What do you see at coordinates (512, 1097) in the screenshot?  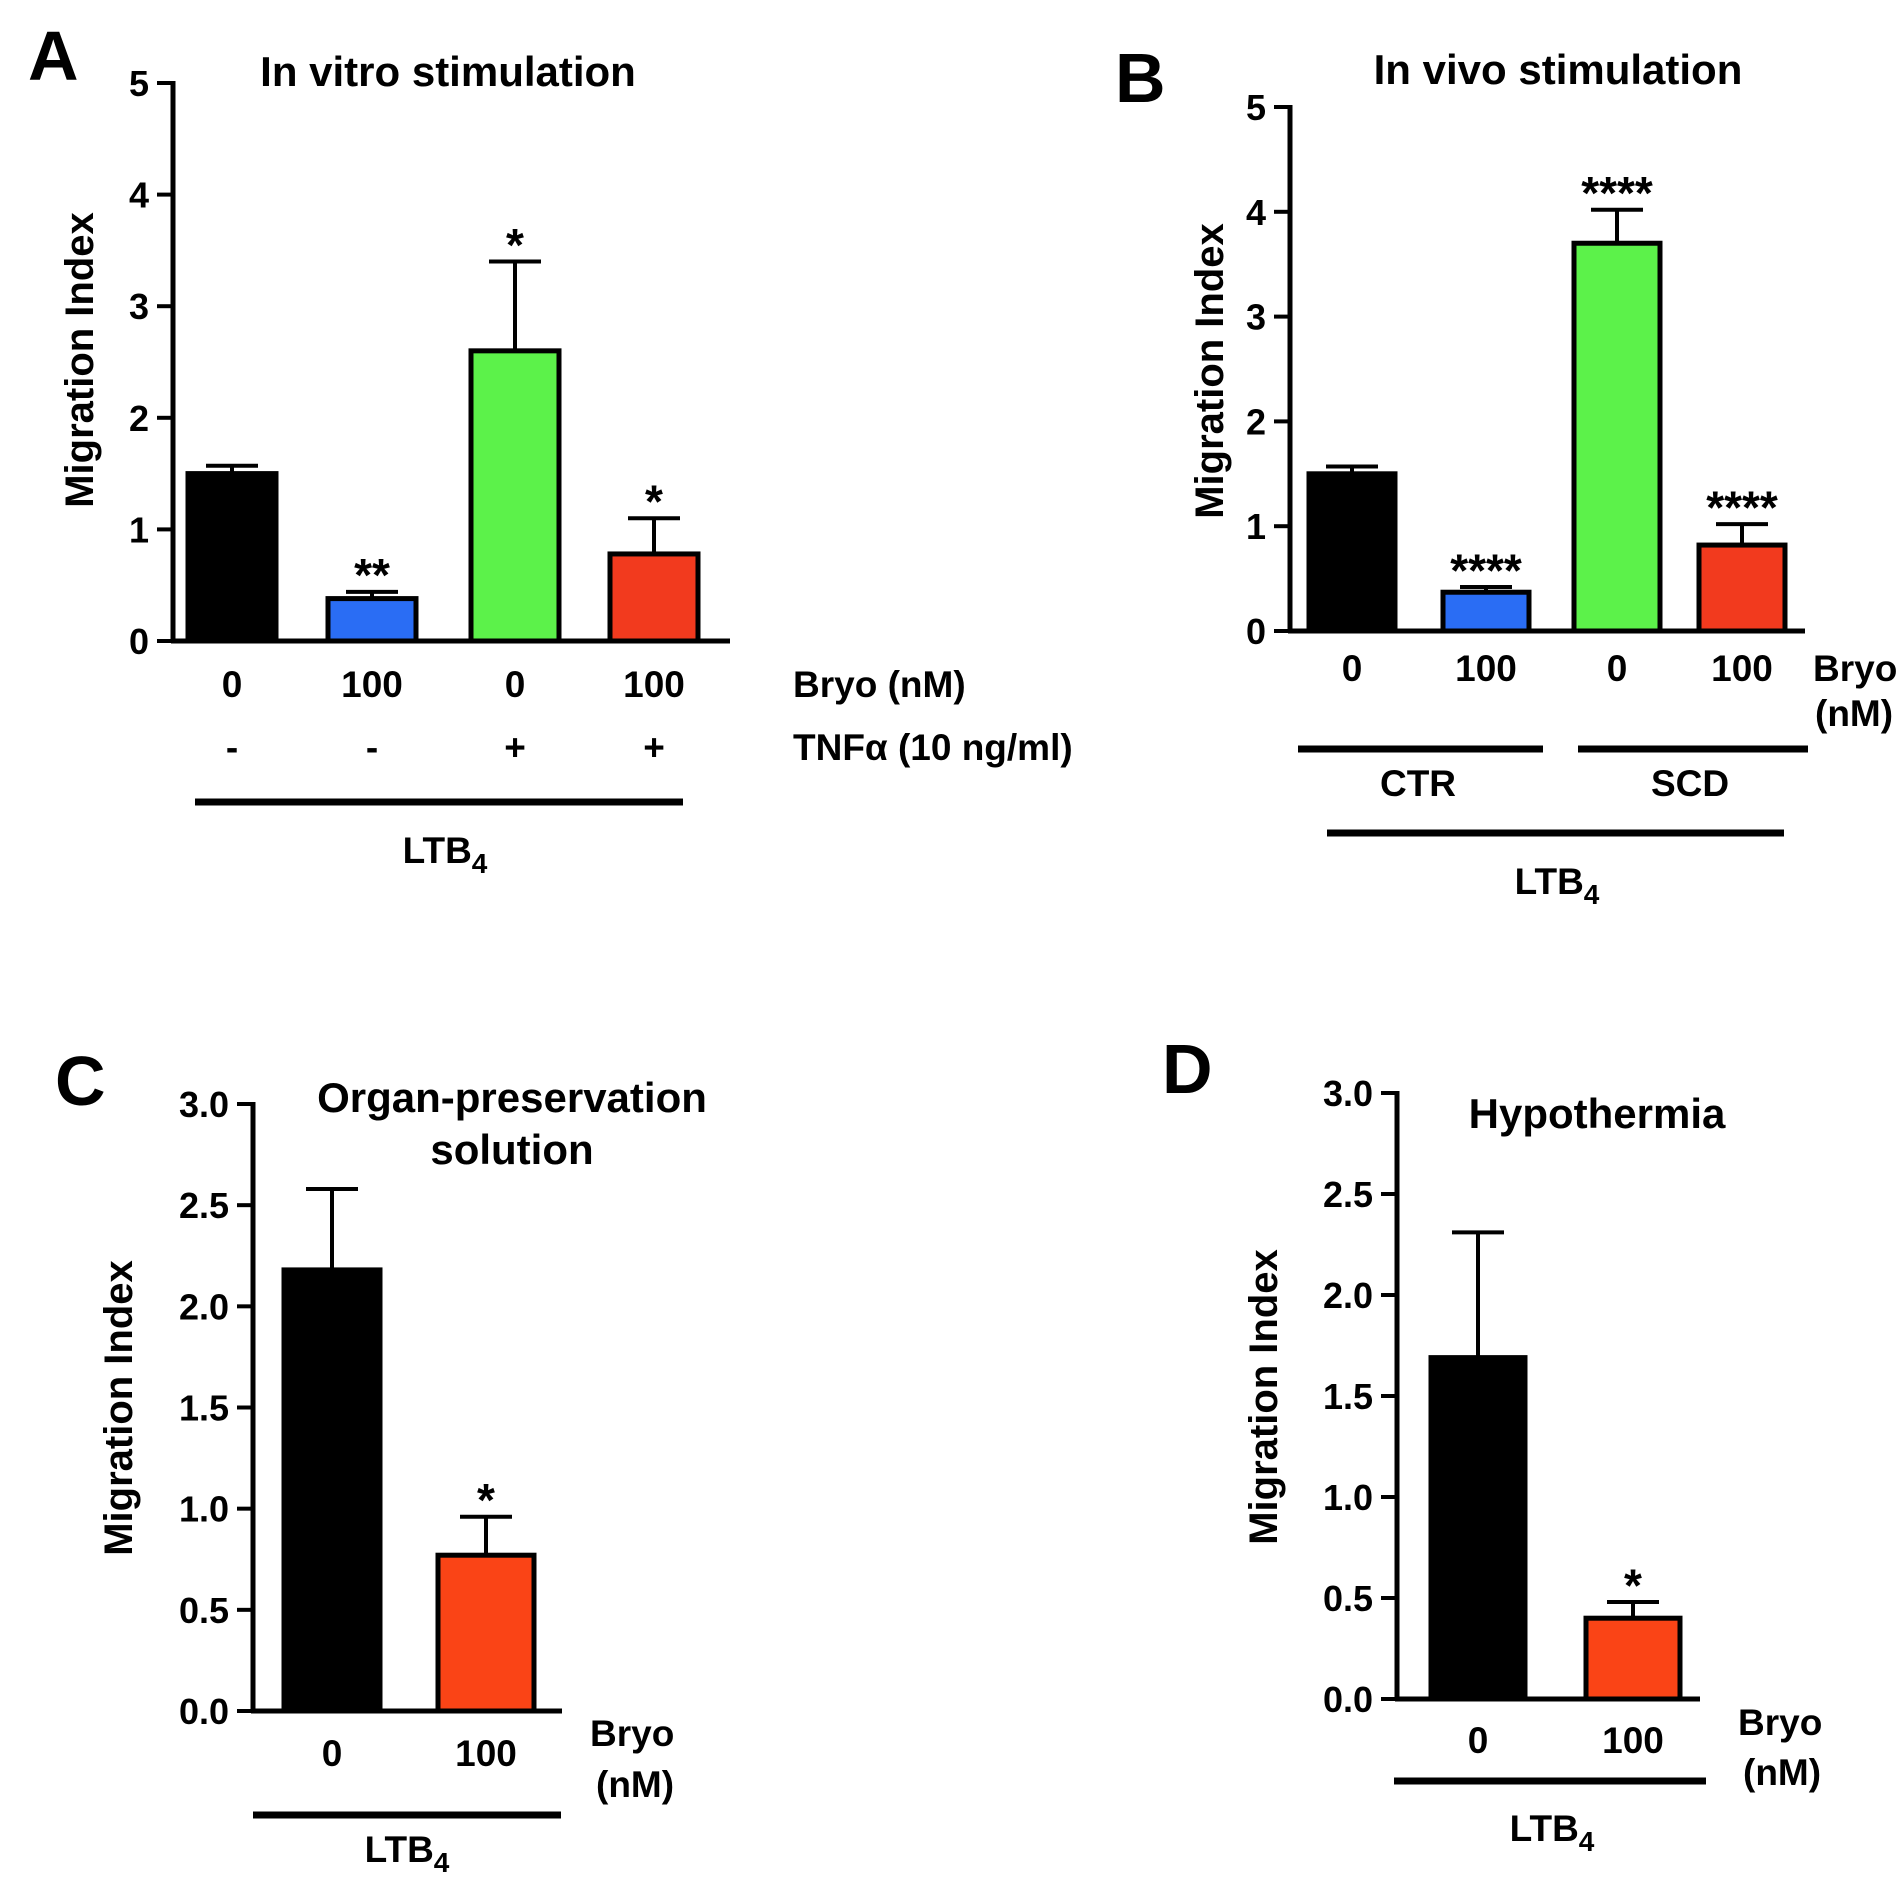 I see `chart-title-line-1: Organ-preservation` at bounding box center [512, 1097].